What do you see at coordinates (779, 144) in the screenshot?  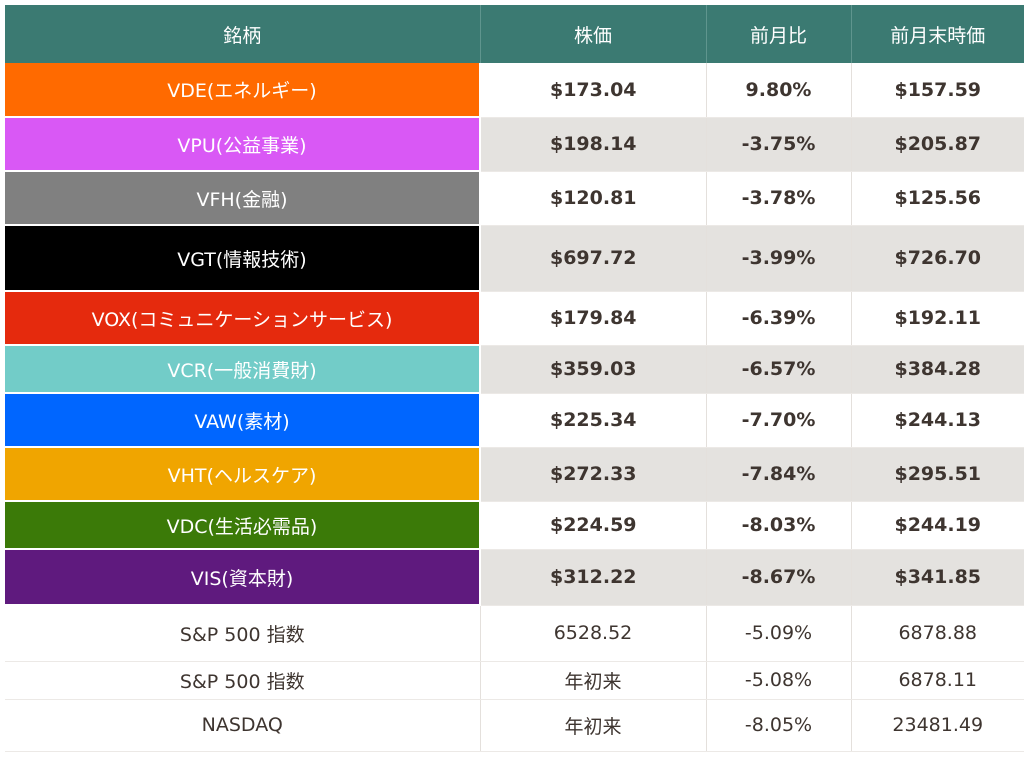 I see `change-cell: -3.75%` at bounding box center [779, 144].